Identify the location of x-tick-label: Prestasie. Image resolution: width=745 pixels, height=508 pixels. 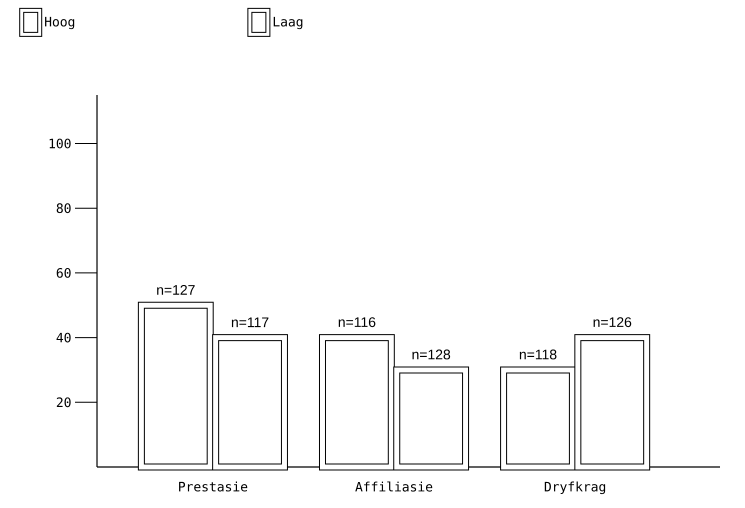
(213, 487).